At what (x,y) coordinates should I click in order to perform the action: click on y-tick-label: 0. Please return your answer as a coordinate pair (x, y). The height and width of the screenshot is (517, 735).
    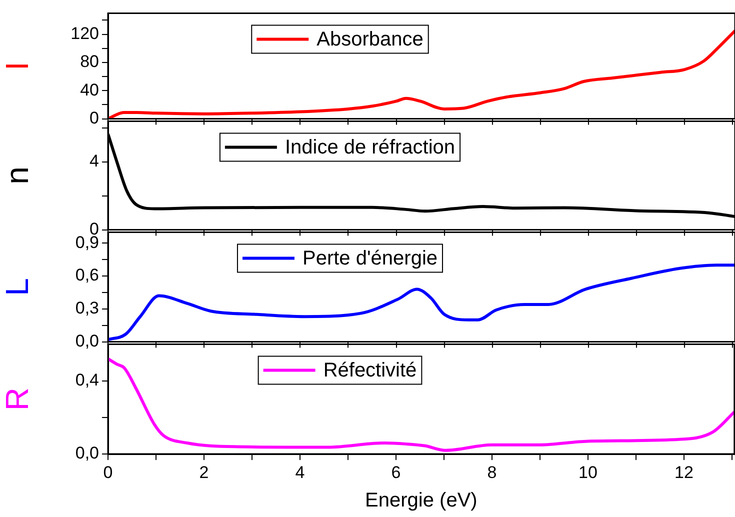
    Looking at the image, I should click on (94, 118).